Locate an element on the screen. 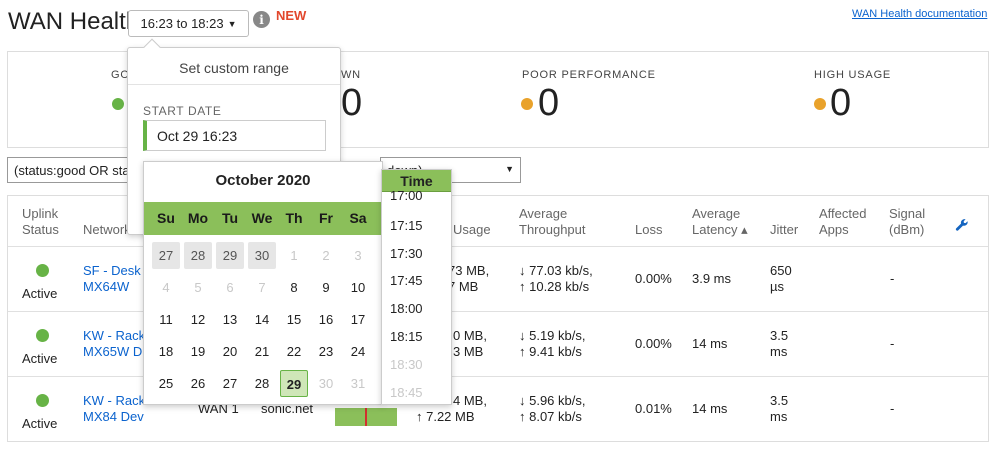  network-link: KW - Rack MX65W D is located at coordinates (114, 344).